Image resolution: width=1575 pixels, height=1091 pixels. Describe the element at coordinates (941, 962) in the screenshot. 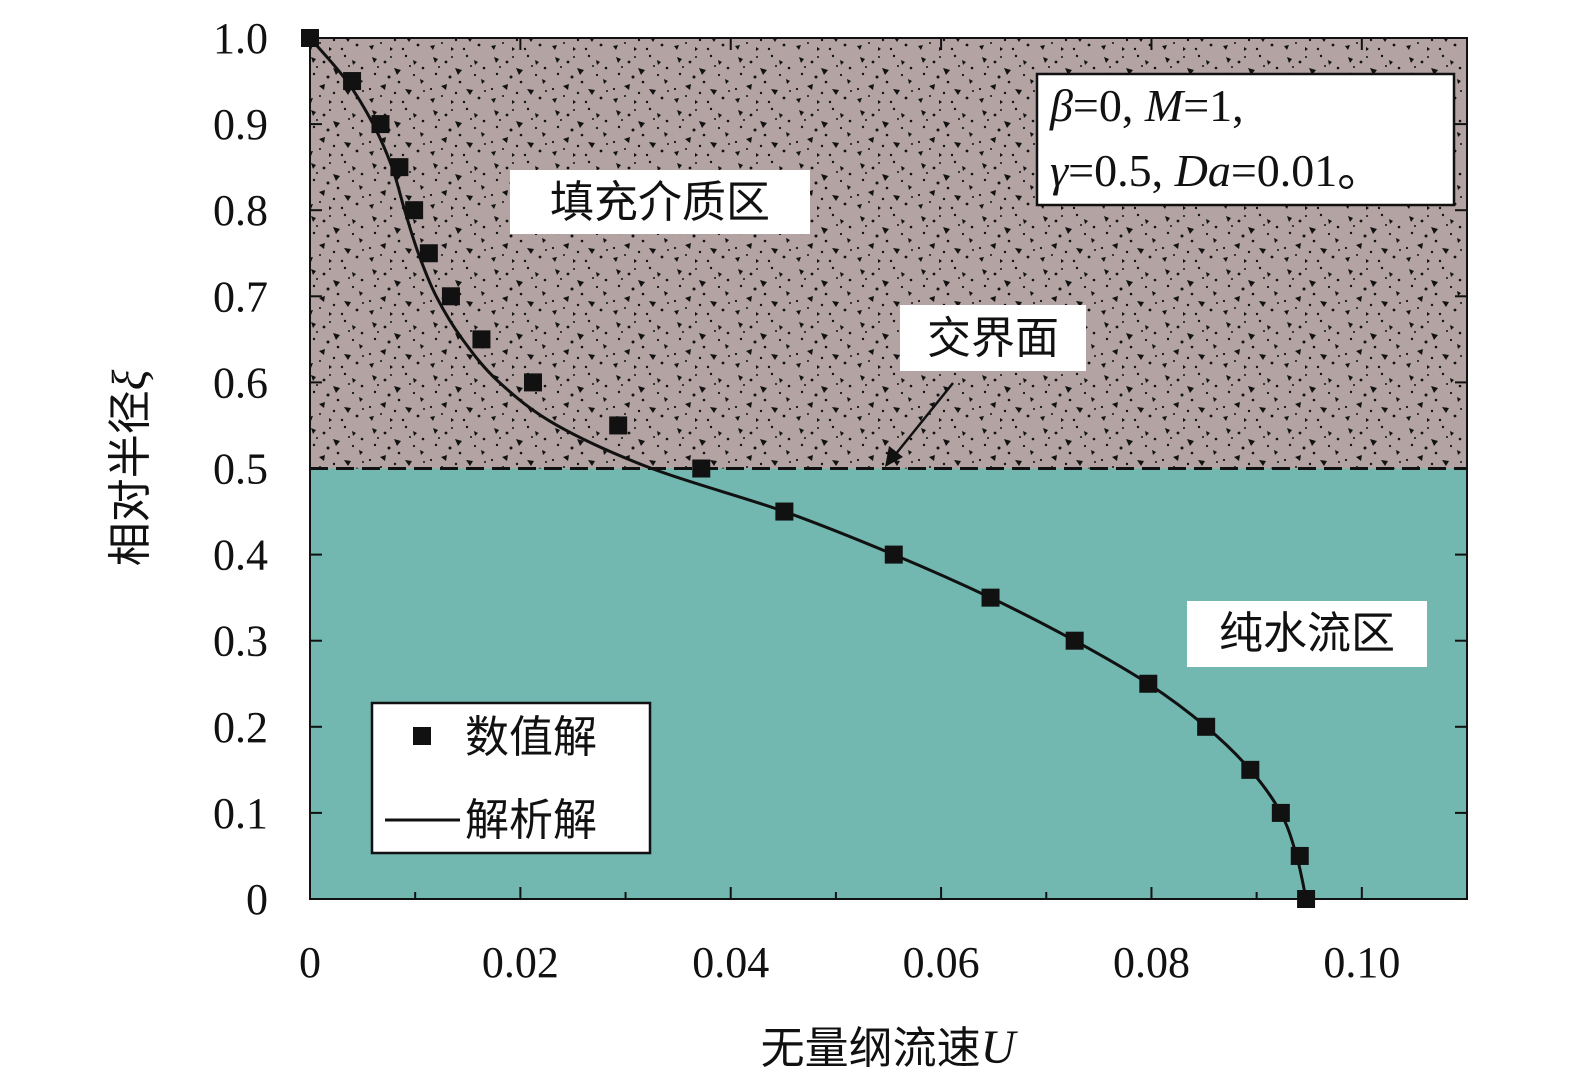

I see `x-tick-label: 0.06` at that location.